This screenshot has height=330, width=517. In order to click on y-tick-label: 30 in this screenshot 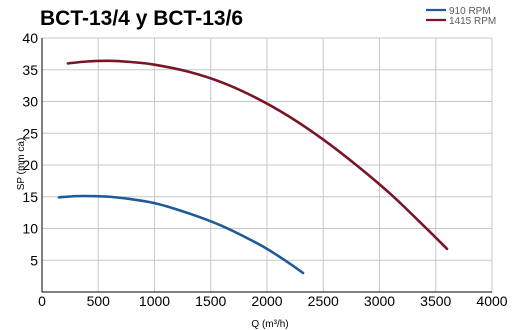, I will do `click(30, 102)`.